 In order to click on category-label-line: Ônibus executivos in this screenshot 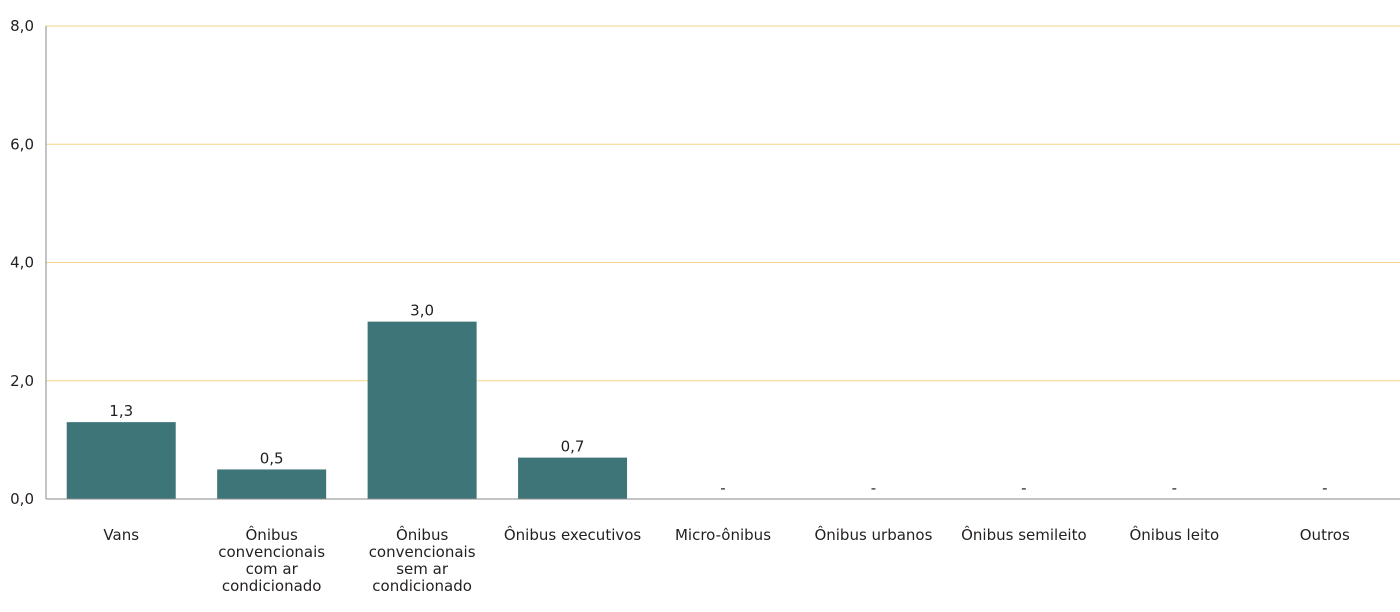, I will do `click(573, 534)`.